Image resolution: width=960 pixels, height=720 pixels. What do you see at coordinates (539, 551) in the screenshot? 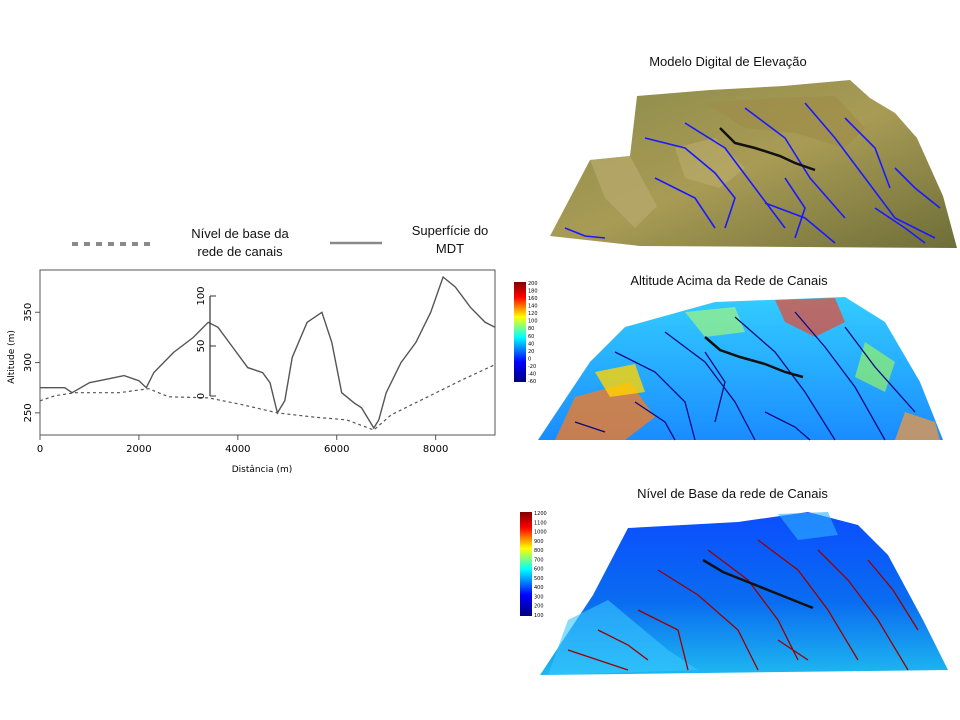
I see `colorbar-tick-label: 800` at bounding box center [539, 551].